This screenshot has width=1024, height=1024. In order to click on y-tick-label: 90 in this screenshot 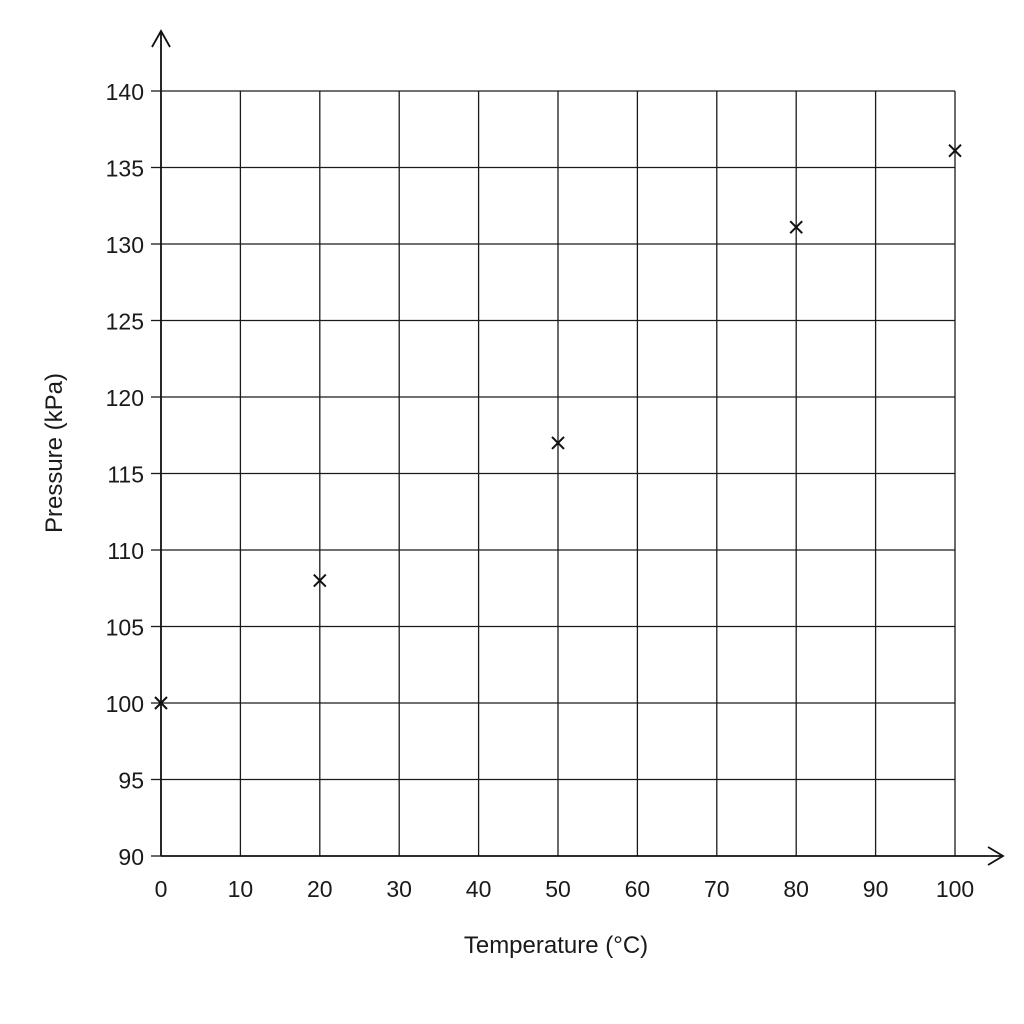, I will do `click(131, 857)`.